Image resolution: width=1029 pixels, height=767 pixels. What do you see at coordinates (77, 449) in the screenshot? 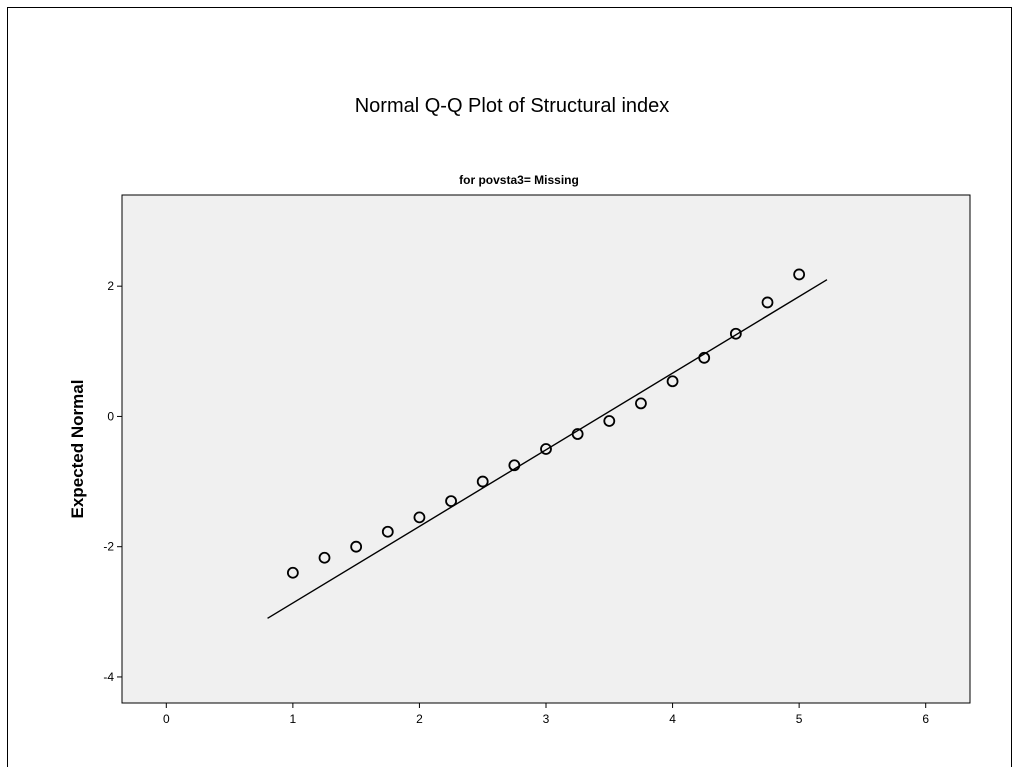
I see `y-axis-label: Expected Normal` at bounding box center [77, 449].